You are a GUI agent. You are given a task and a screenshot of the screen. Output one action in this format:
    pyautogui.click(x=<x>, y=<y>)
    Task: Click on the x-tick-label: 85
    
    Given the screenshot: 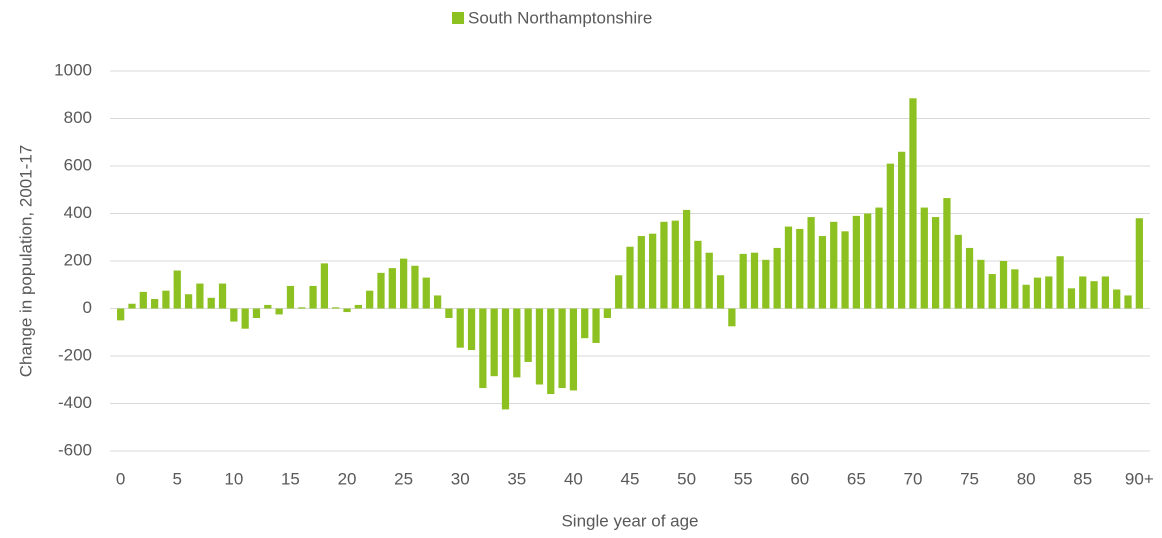 What is the action you would take?
    pyautogui.click(x=1082, y=478)
    